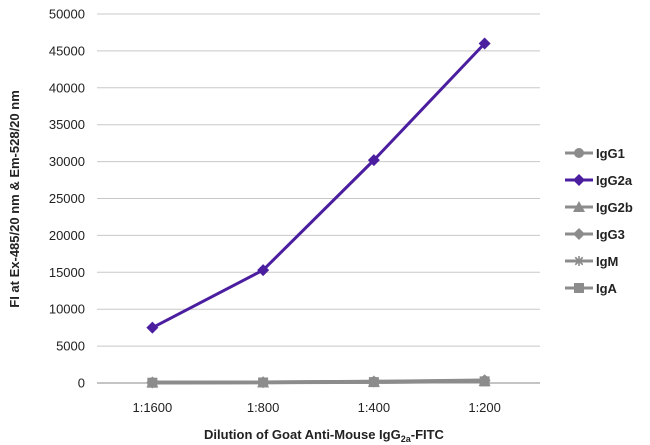  I want to click on x-tick-label: 1:800, so click(263, 407).